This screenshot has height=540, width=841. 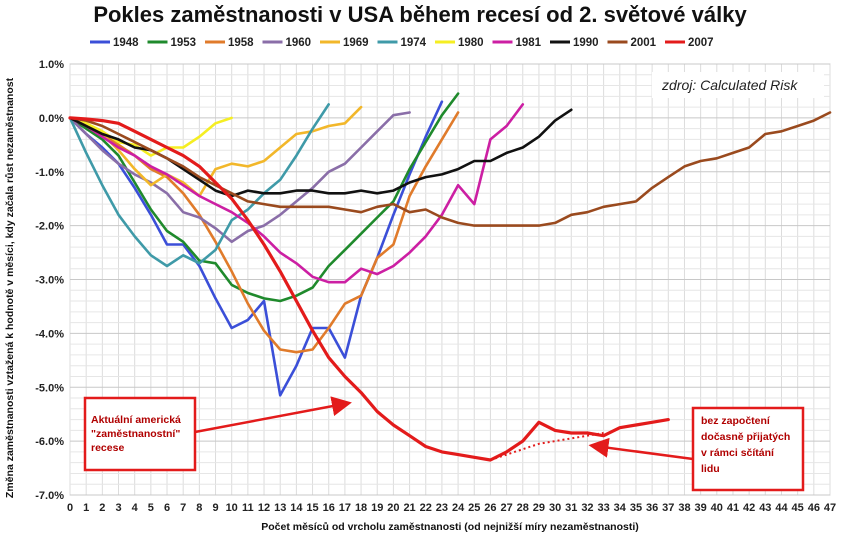 What do you see at coordinates (393, 508) in the screenshot?
I see `x-tick-label: 20` at bounding box center [393, 508].